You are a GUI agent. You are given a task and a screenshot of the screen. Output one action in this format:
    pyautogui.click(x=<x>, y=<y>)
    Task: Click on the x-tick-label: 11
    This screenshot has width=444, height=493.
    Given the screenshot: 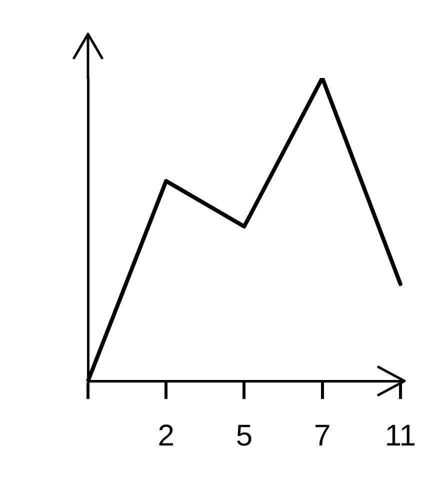 What is the action you would take?
    pyautogui.click(x=400, y=435)
    